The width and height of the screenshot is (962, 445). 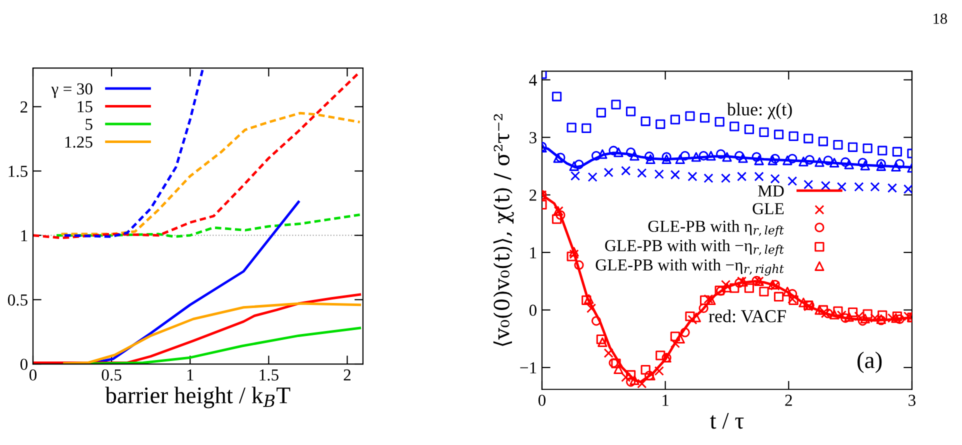 What do you see at coordinates (89, 124) in the screenshot?
I see `legend-label: 5` at bounding box center [89, 124].